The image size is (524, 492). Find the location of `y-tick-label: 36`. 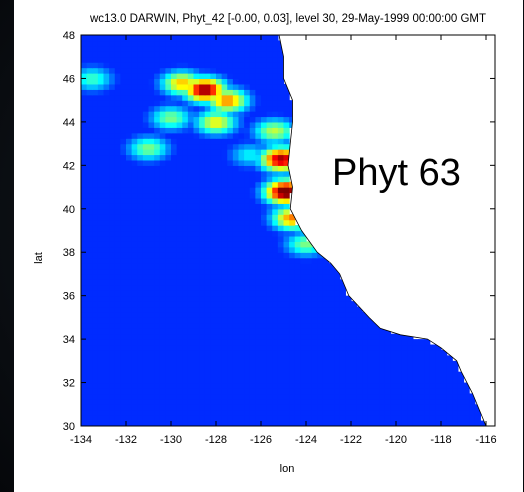

y-tick-label: 36 is located at coordinates (69, 297).